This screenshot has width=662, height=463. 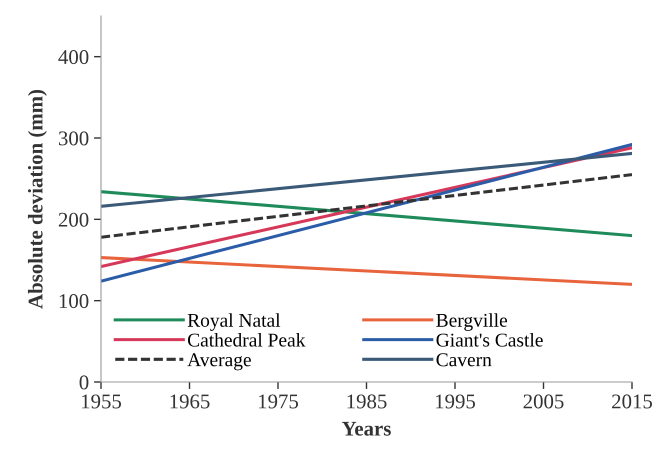 I want to click on y-tick-label: 100, so click(x=74, y=301).